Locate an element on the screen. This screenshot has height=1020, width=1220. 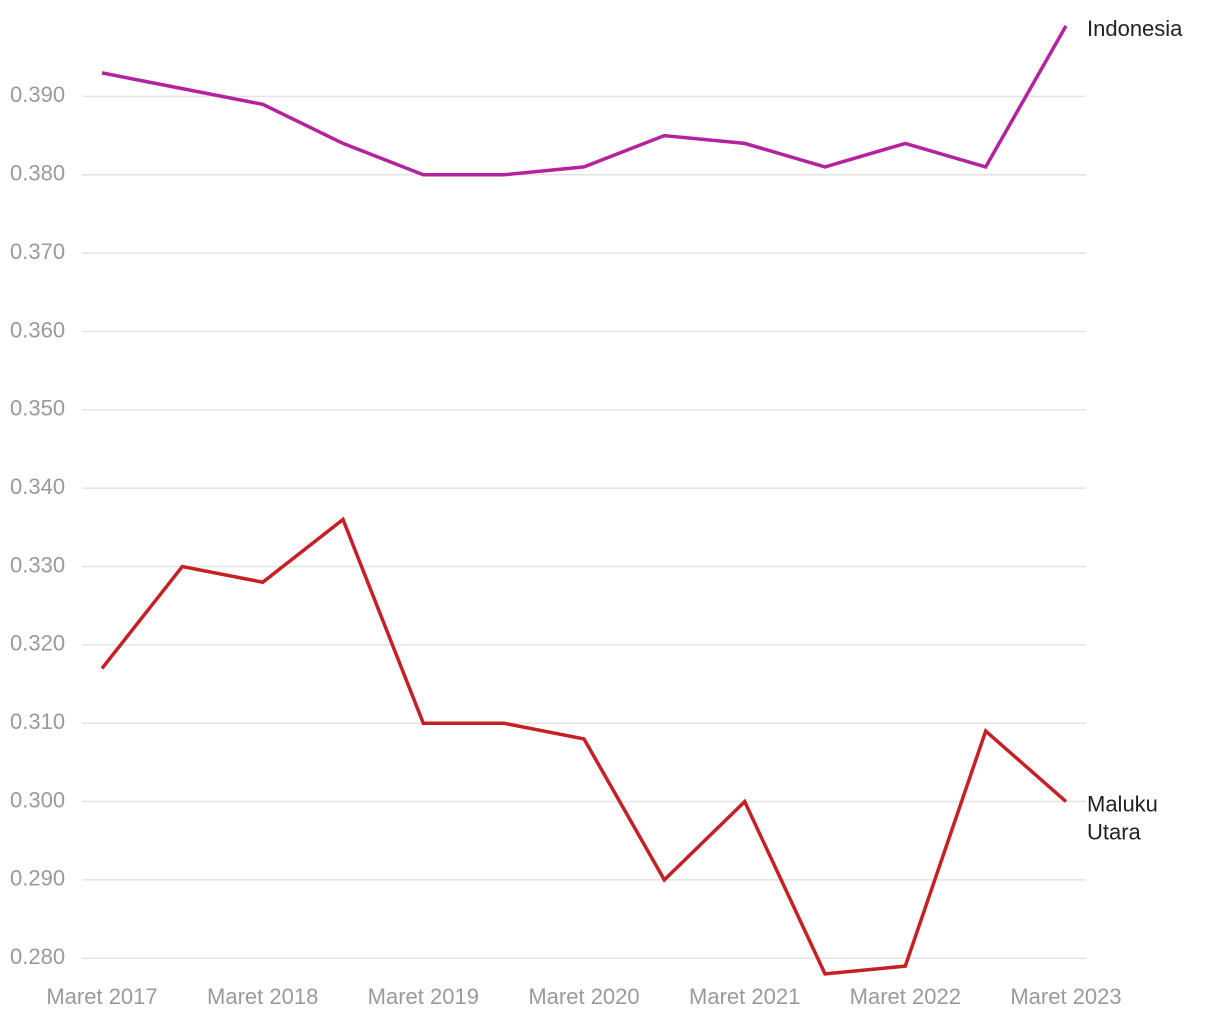
x-tick-label: Maret 2018 is located at coordinates (262, 996).